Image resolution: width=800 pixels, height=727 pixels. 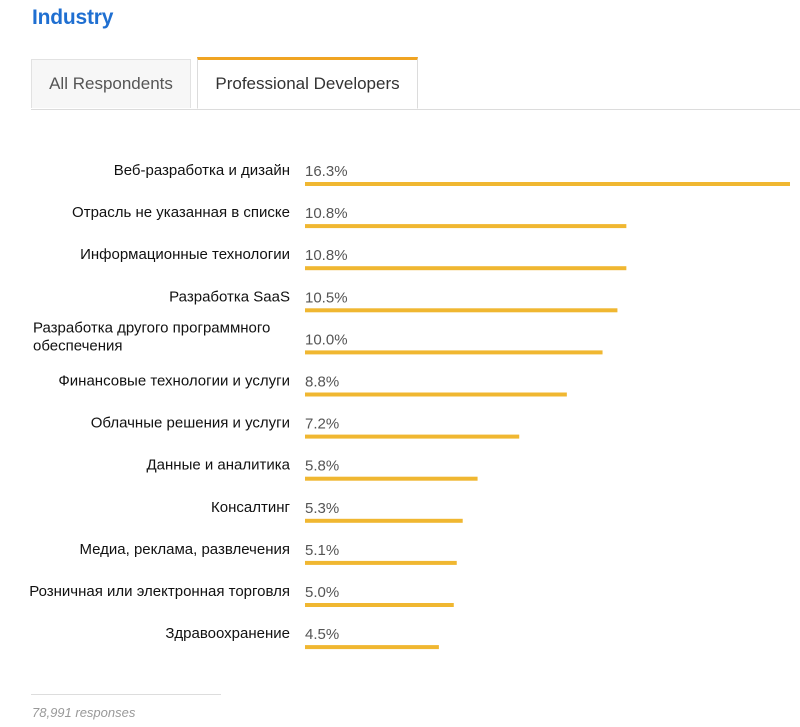 I want to click on value-label: 5.0%, so click(x=322, y=592).